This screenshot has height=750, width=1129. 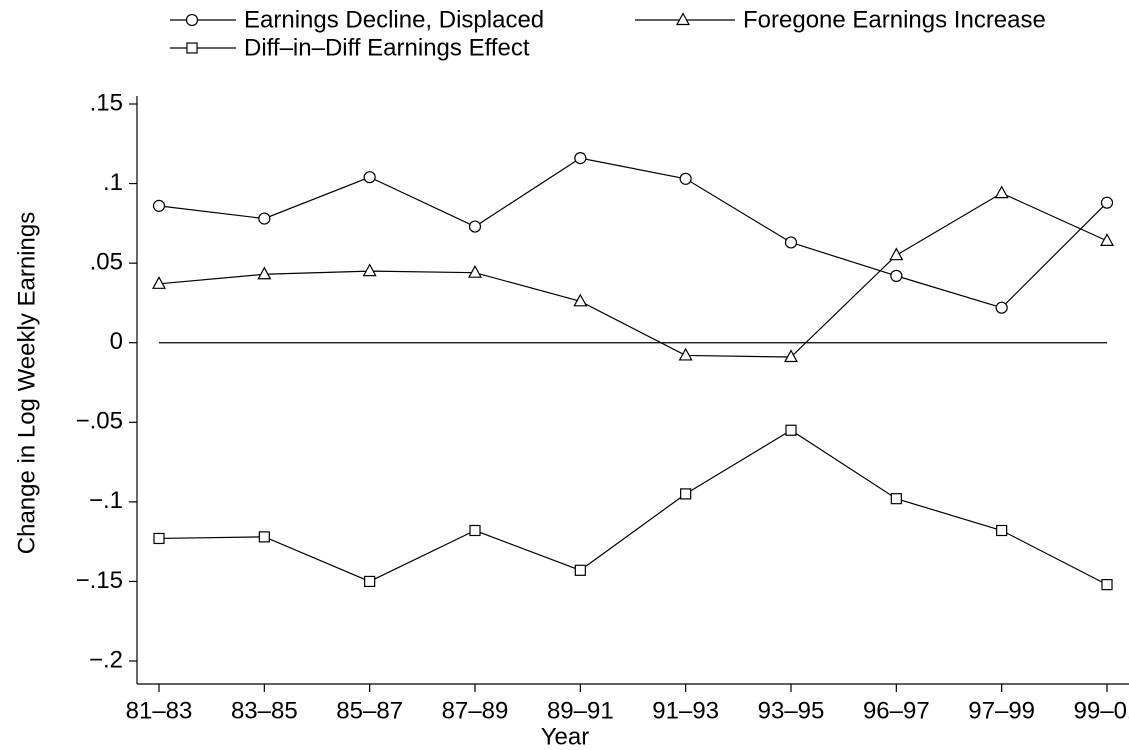 I want to click on y-tick-label: −.2, so click(x=106, y=659).